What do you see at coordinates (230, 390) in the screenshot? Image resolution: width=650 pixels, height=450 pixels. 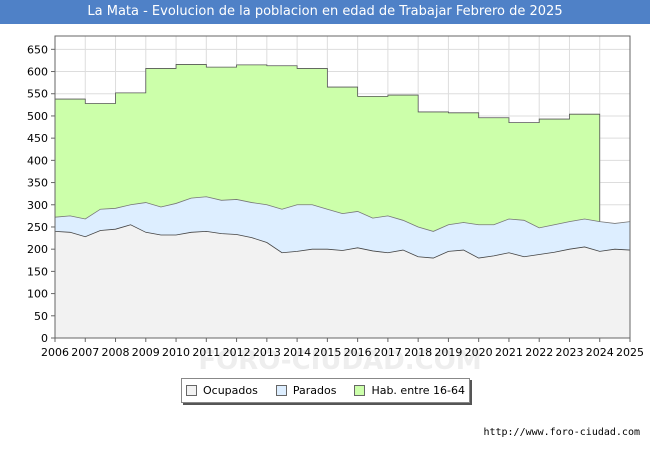 I see `legend-label-ocupados: Ocupados` at bounding box center [230, 390].